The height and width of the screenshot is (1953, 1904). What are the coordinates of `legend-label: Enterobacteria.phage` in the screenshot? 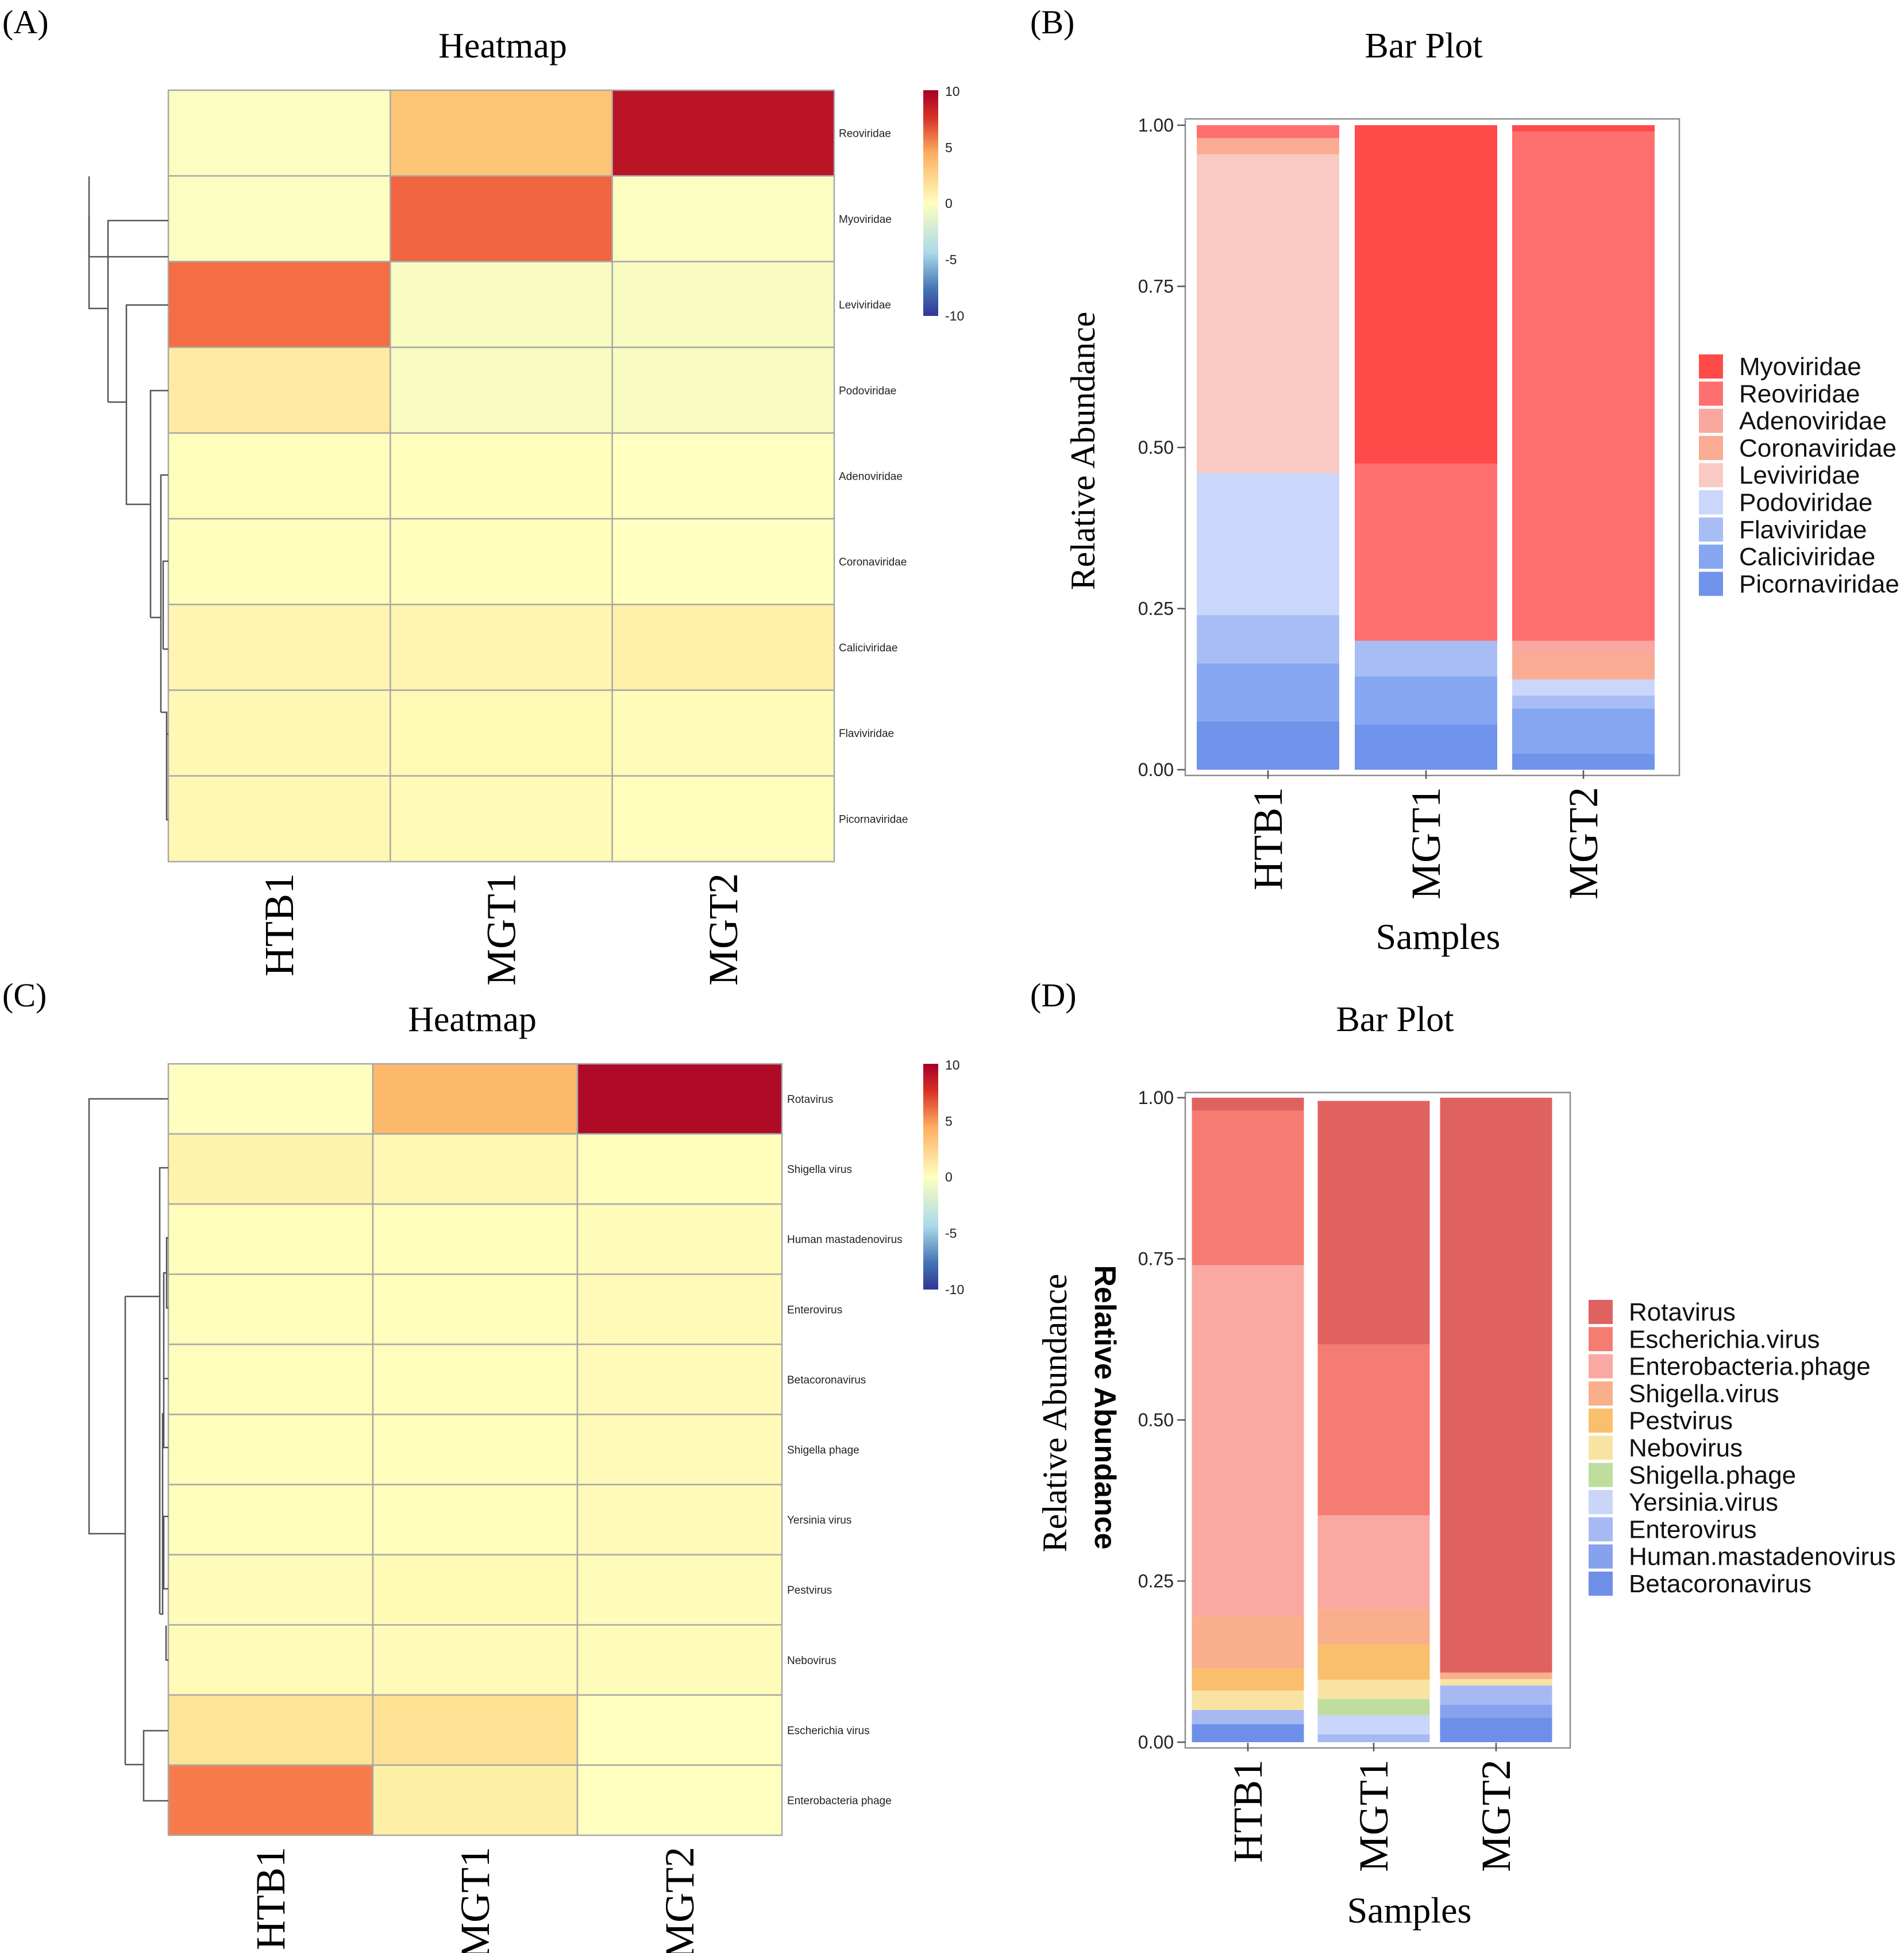 It's located at (1750, 1367).